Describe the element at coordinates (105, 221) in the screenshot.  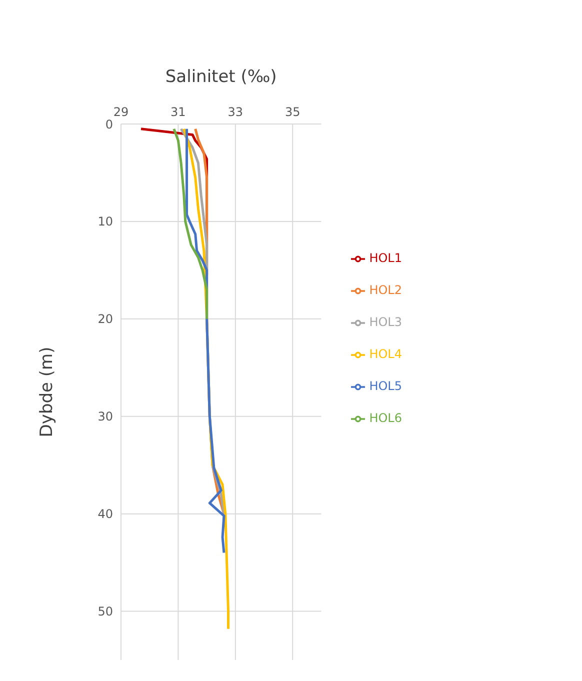
I see `y-tick-label: 10` at that location.